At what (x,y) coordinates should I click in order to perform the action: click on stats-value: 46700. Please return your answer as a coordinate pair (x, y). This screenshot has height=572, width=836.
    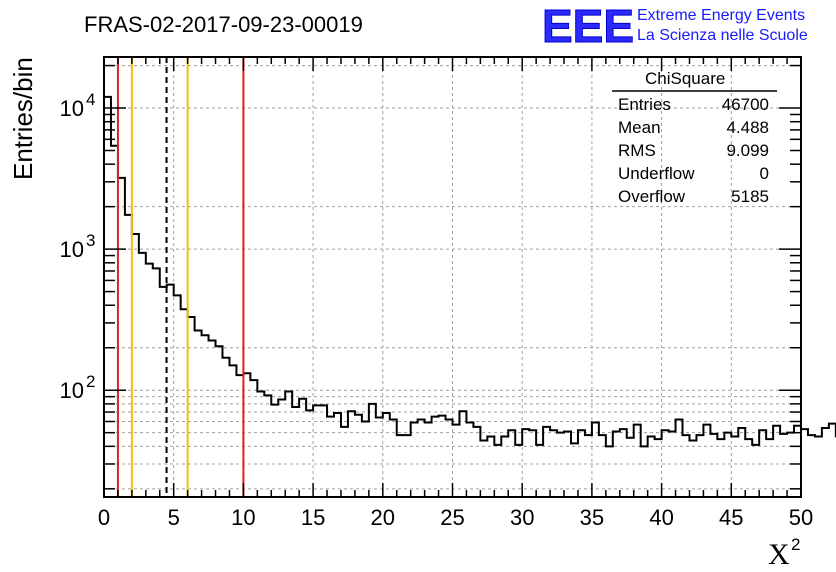
    Looking at the image, I should click on (745, 104).